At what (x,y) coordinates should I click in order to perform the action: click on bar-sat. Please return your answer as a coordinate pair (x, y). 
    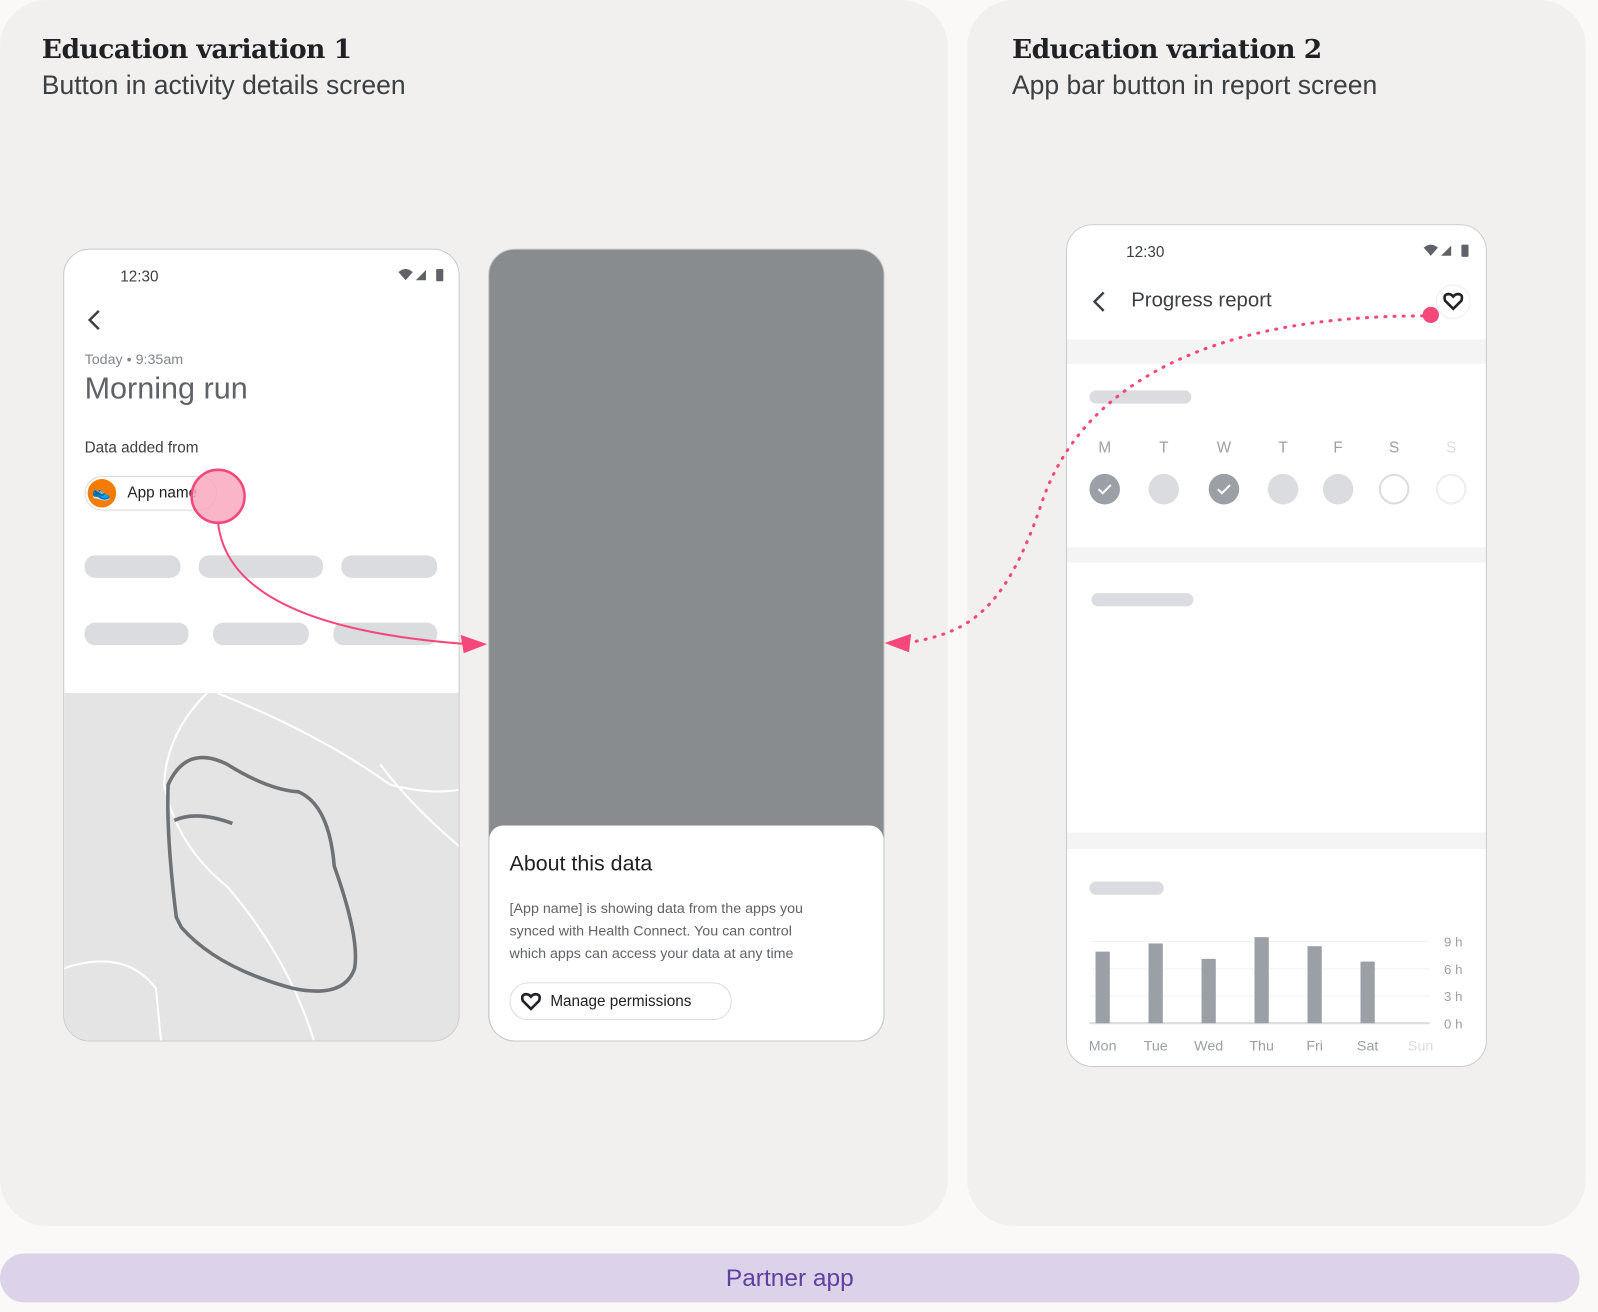
    Looking at the image, I should click on (1367, 992).